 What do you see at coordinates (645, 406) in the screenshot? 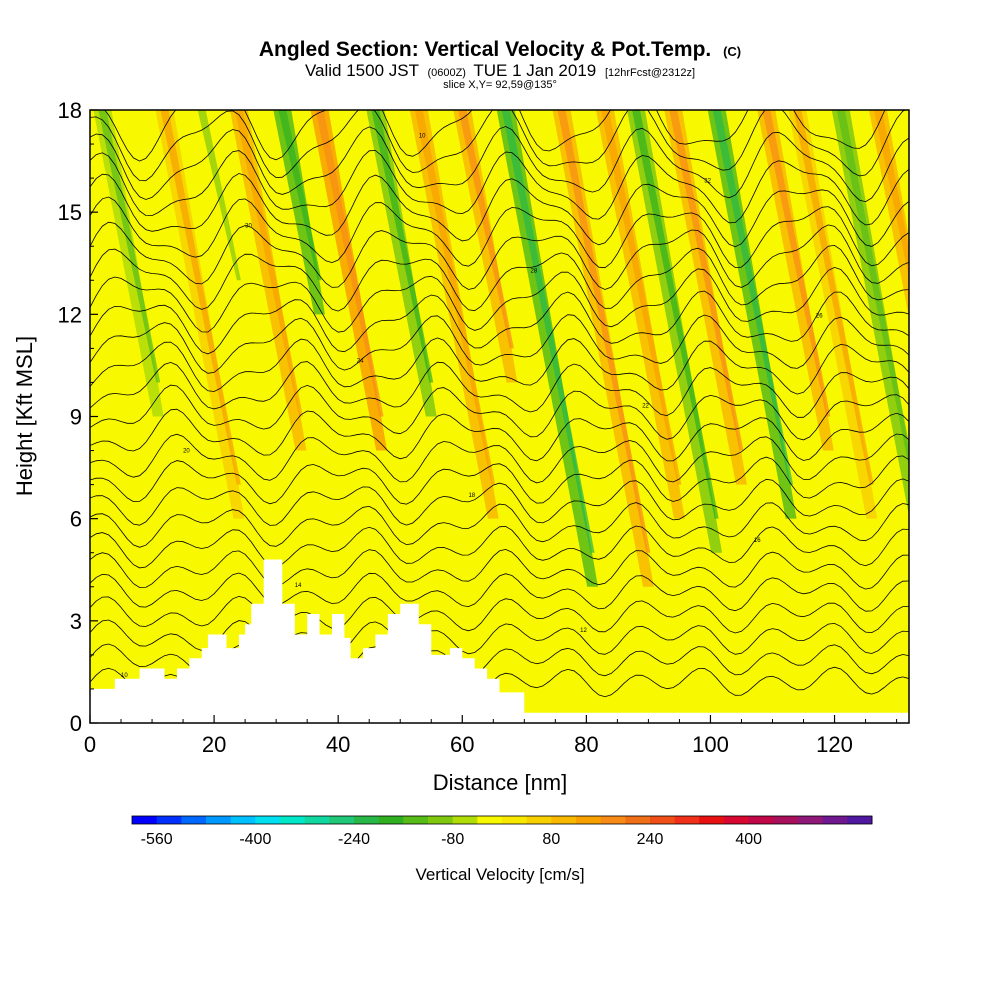
I see `contour-label: 22` at bounding box center [645, 406].